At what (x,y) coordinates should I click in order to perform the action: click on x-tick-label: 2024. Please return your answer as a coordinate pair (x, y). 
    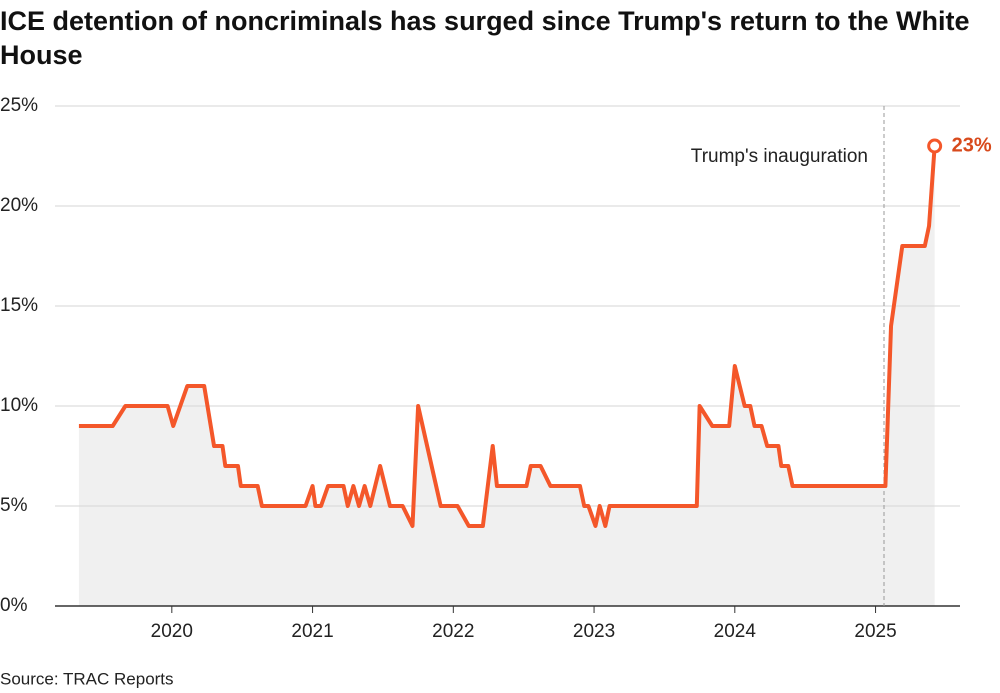
    Looking at the image, I should click on (735, 631).